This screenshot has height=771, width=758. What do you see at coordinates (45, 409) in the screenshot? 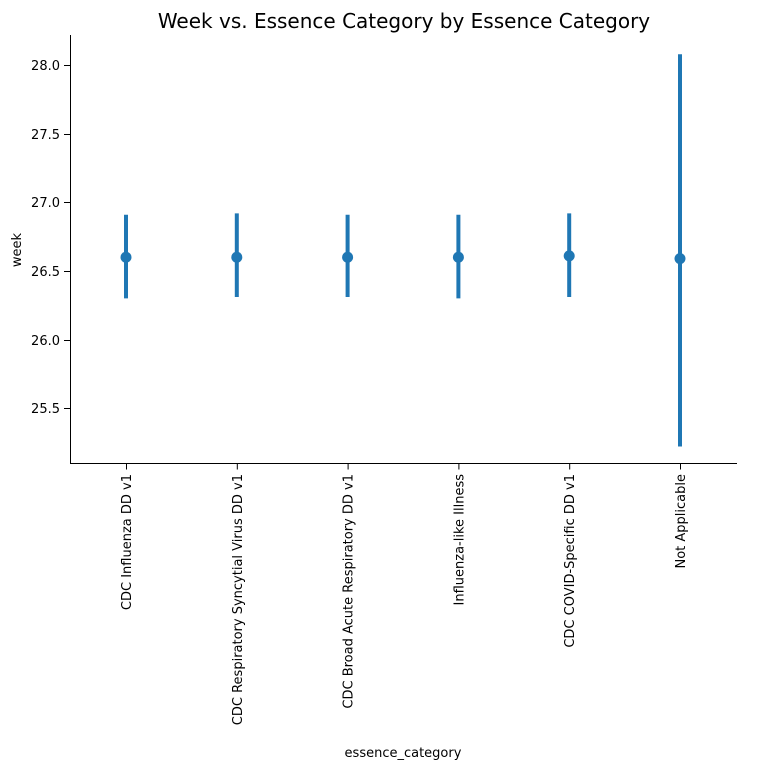
I see `y-tick-label: 25.5` at bounding box center [45, 409].